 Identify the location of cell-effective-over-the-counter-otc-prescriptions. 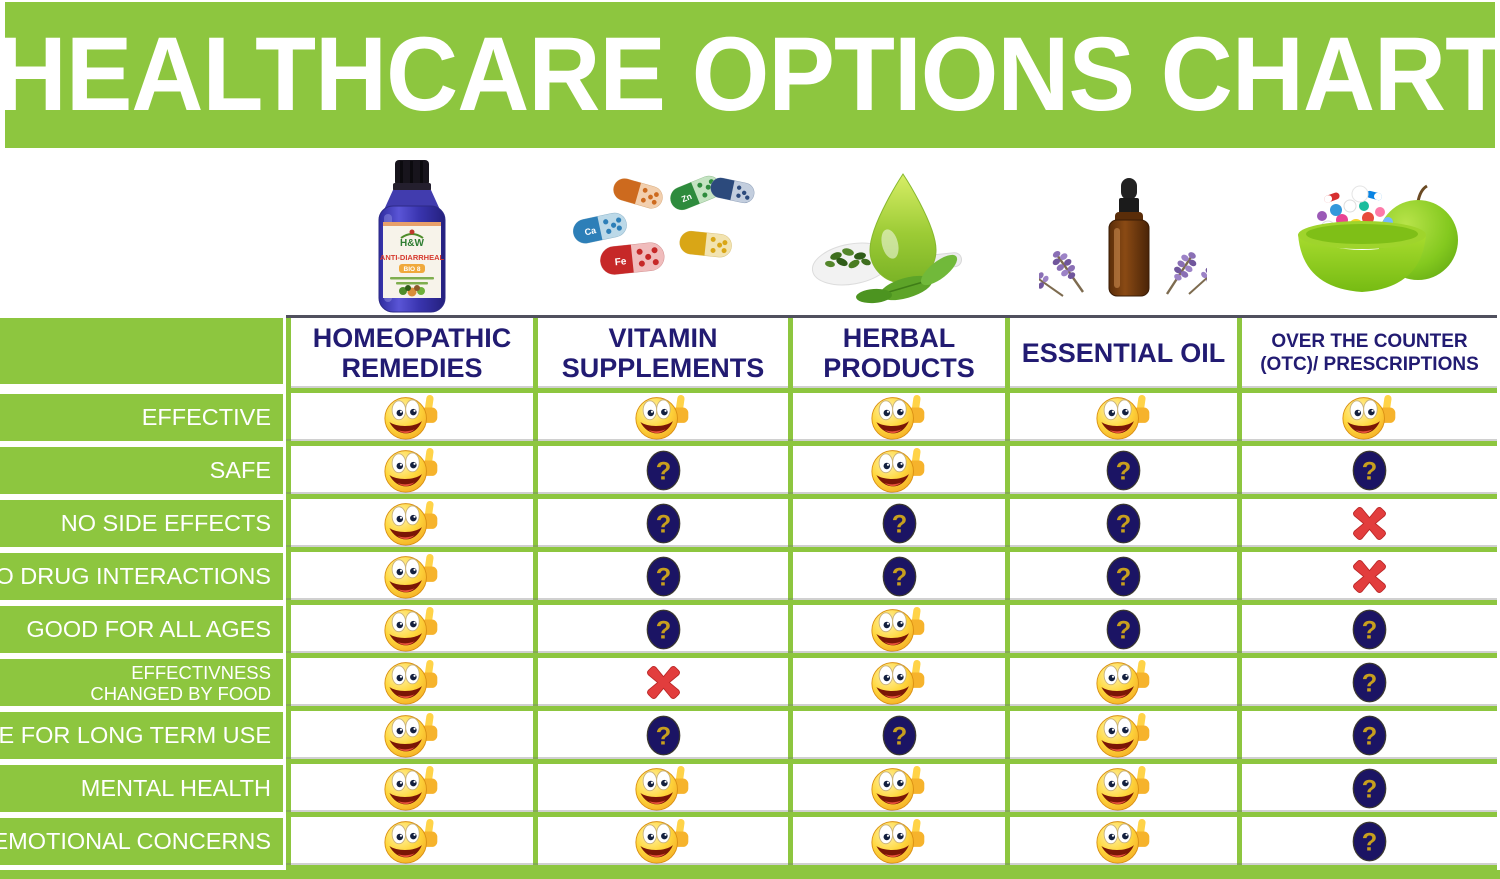
(1369, 417).